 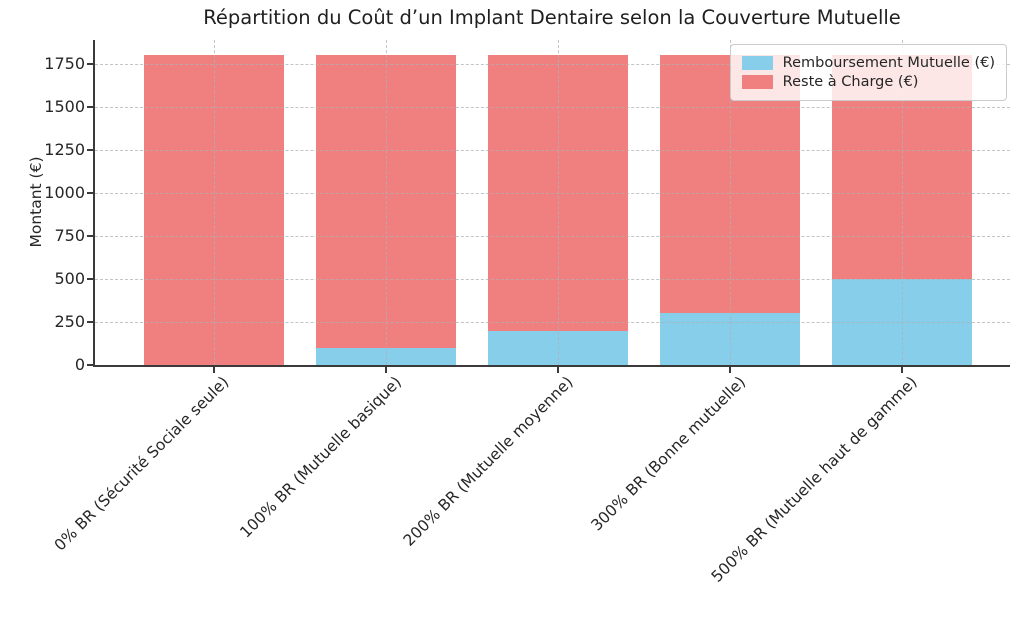 I want to click on y-tick-label: 250, so click(x=69, y=321).